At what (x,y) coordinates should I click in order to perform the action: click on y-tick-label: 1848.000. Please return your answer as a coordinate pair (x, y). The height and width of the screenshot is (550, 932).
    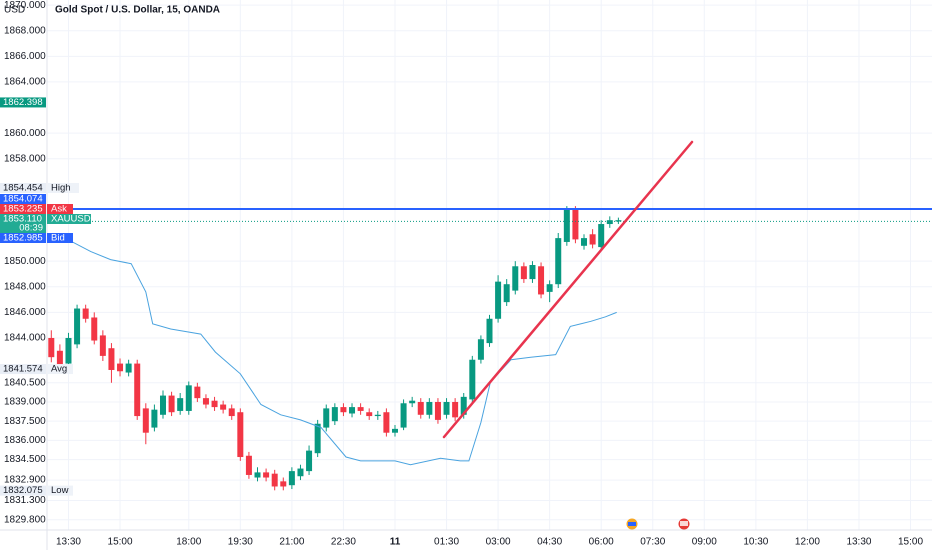
    Looking at the image, I should click on (25, 286).